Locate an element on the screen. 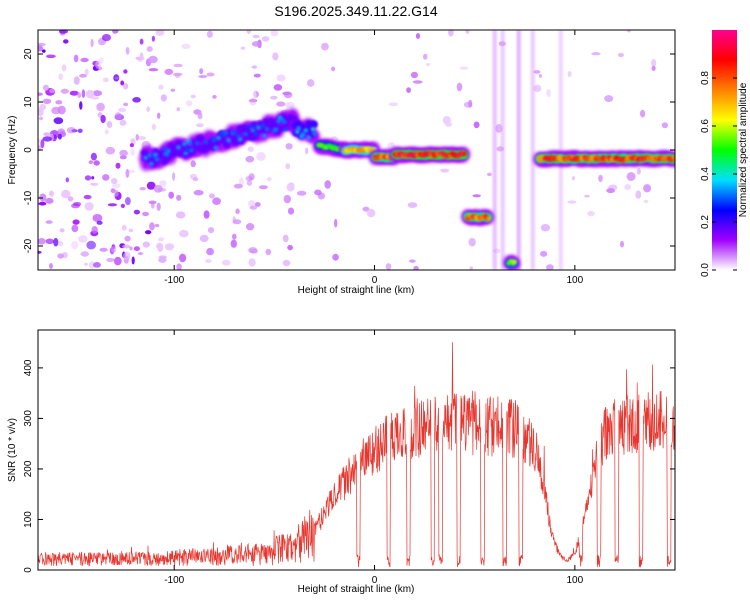  spectrogram-y-label: Frequency (Hz) is located at coordinates (12, 150).